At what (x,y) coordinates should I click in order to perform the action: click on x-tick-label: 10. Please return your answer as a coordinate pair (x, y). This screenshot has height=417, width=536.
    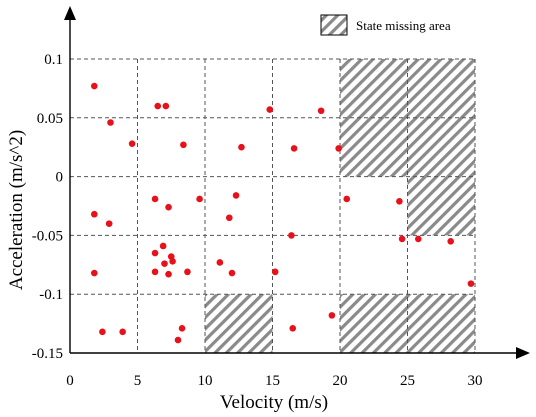
    Looking at the image, I should click on (205, 381).